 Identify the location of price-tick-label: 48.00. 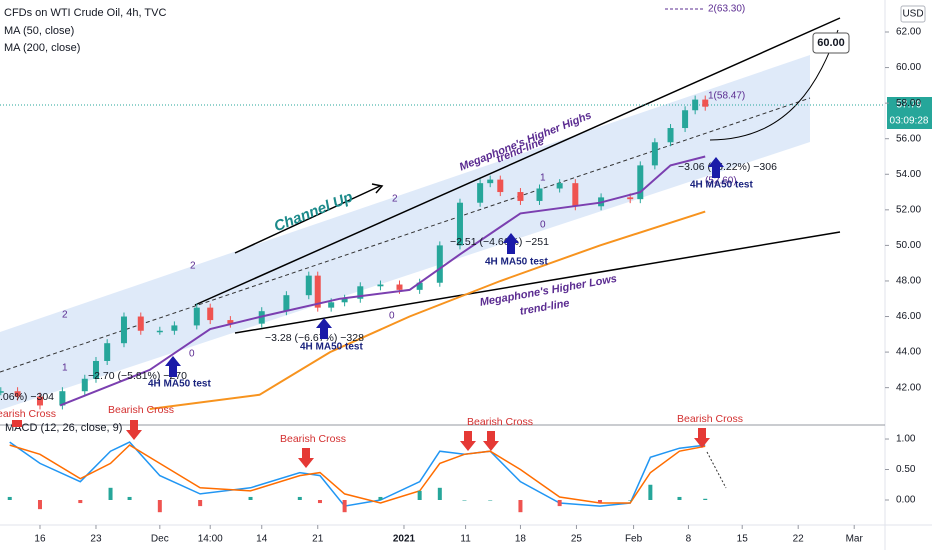
(908, 281).